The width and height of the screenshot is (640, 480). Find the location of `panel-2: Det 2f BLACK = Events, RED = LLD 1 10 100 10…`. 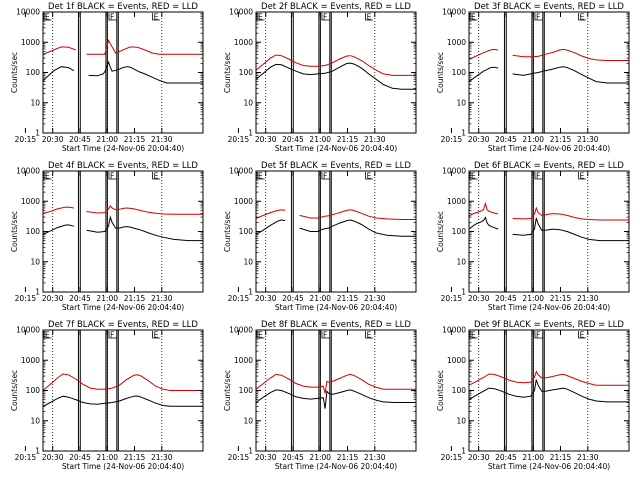

panel-2: Det 2f BLACK = Events, RED = LLD 1 10 100 10… is located at coordinates (320, 77).